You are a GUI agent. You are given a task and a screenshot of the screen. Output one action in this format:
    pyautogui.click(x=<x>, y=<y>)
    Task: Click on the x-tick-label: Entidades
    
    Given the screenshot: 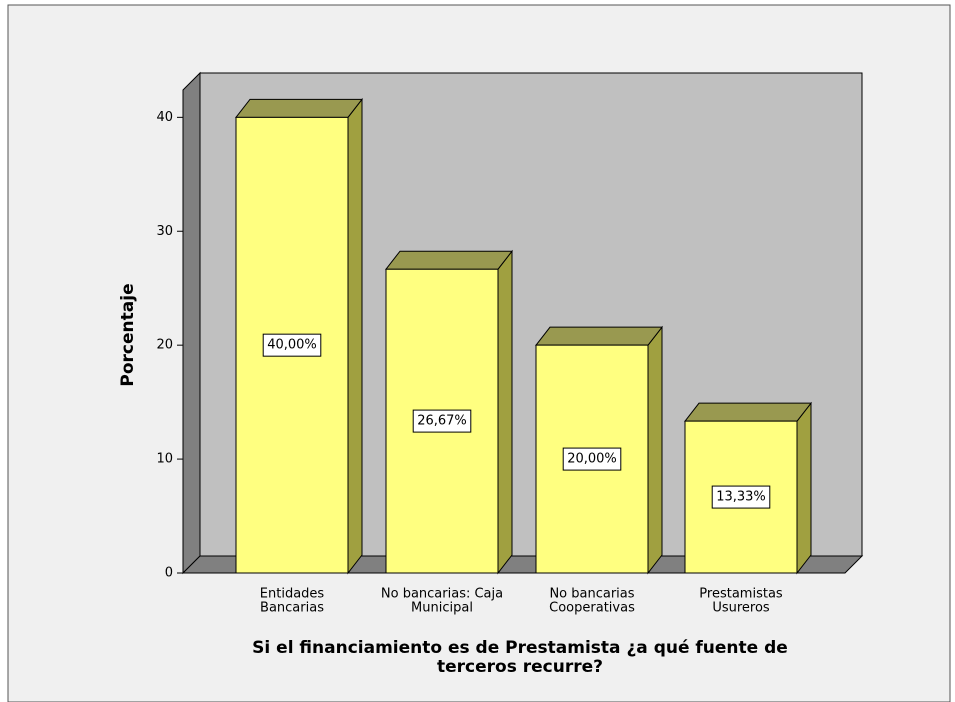 What is the action you would take?
    pyautogui.click(x=292, y=594)
    